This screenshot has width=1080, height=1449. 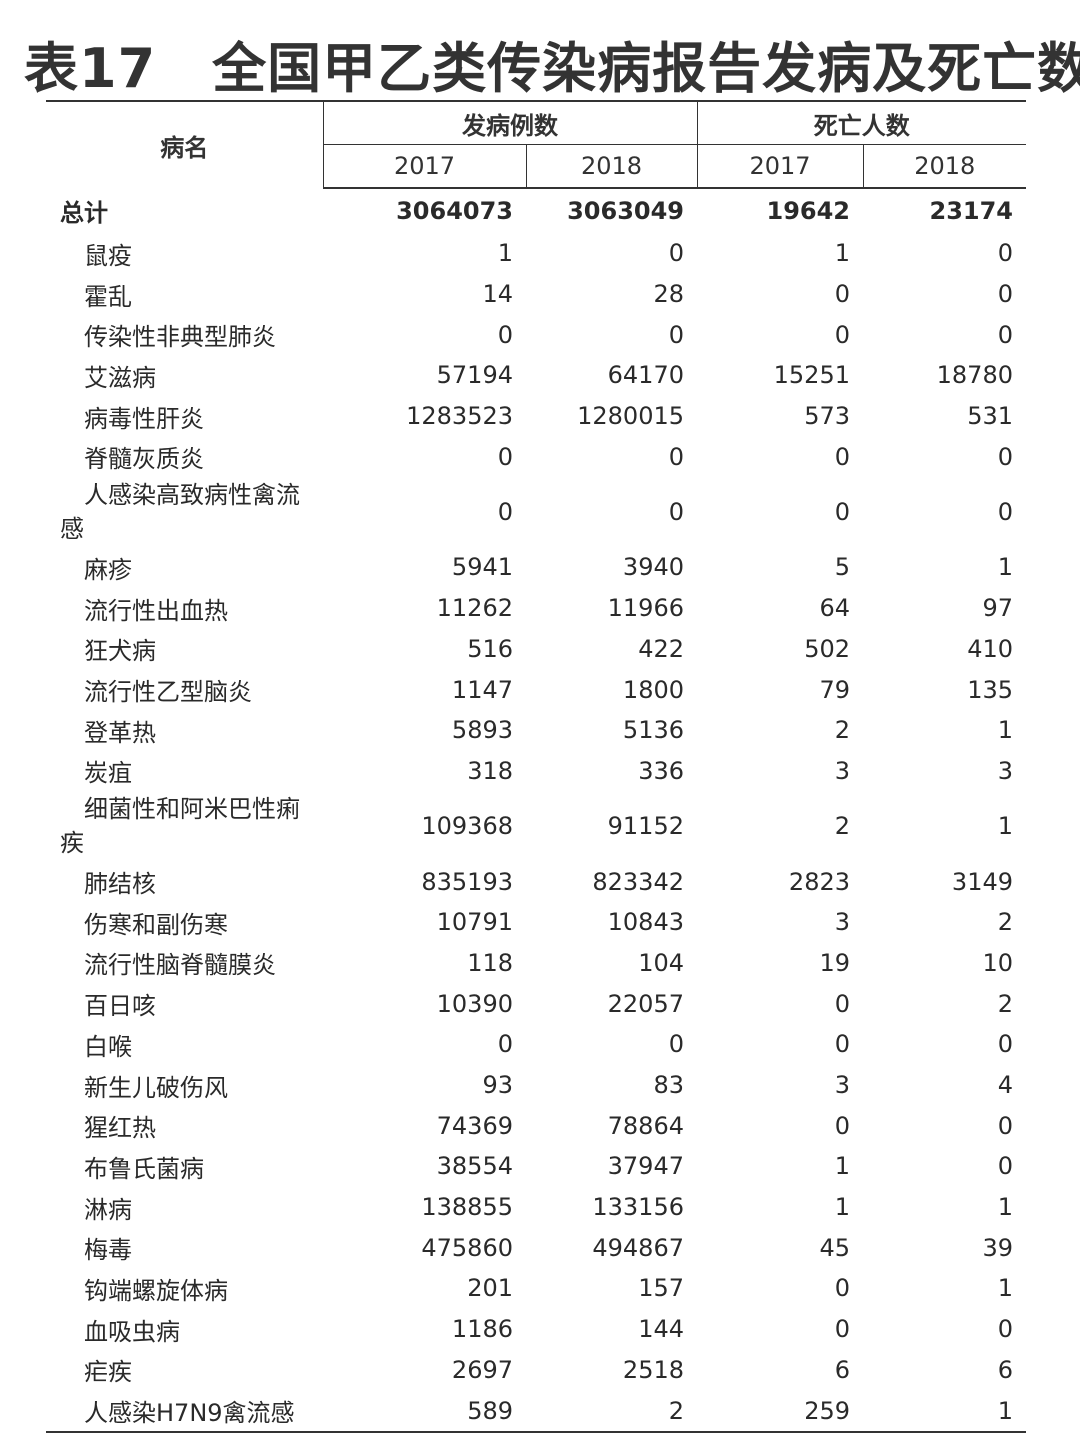 I want to click on header-deaths-2017: 2017, so click(x=780, y=166).